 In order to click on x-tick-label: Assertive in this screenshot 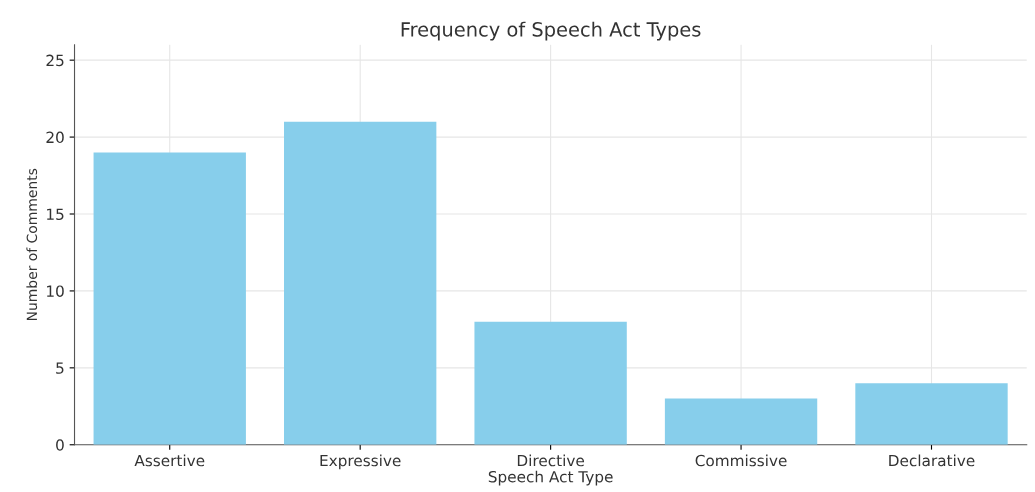, I will do `click(169, 460)`.